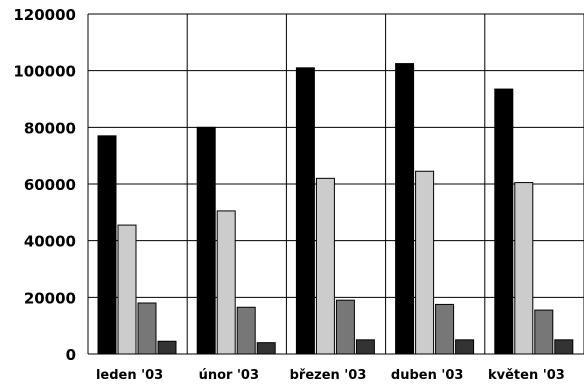 The height and width of the screenshot is (388, 584). I want to click on x-tick-label: leden '03, so click(129, 375).